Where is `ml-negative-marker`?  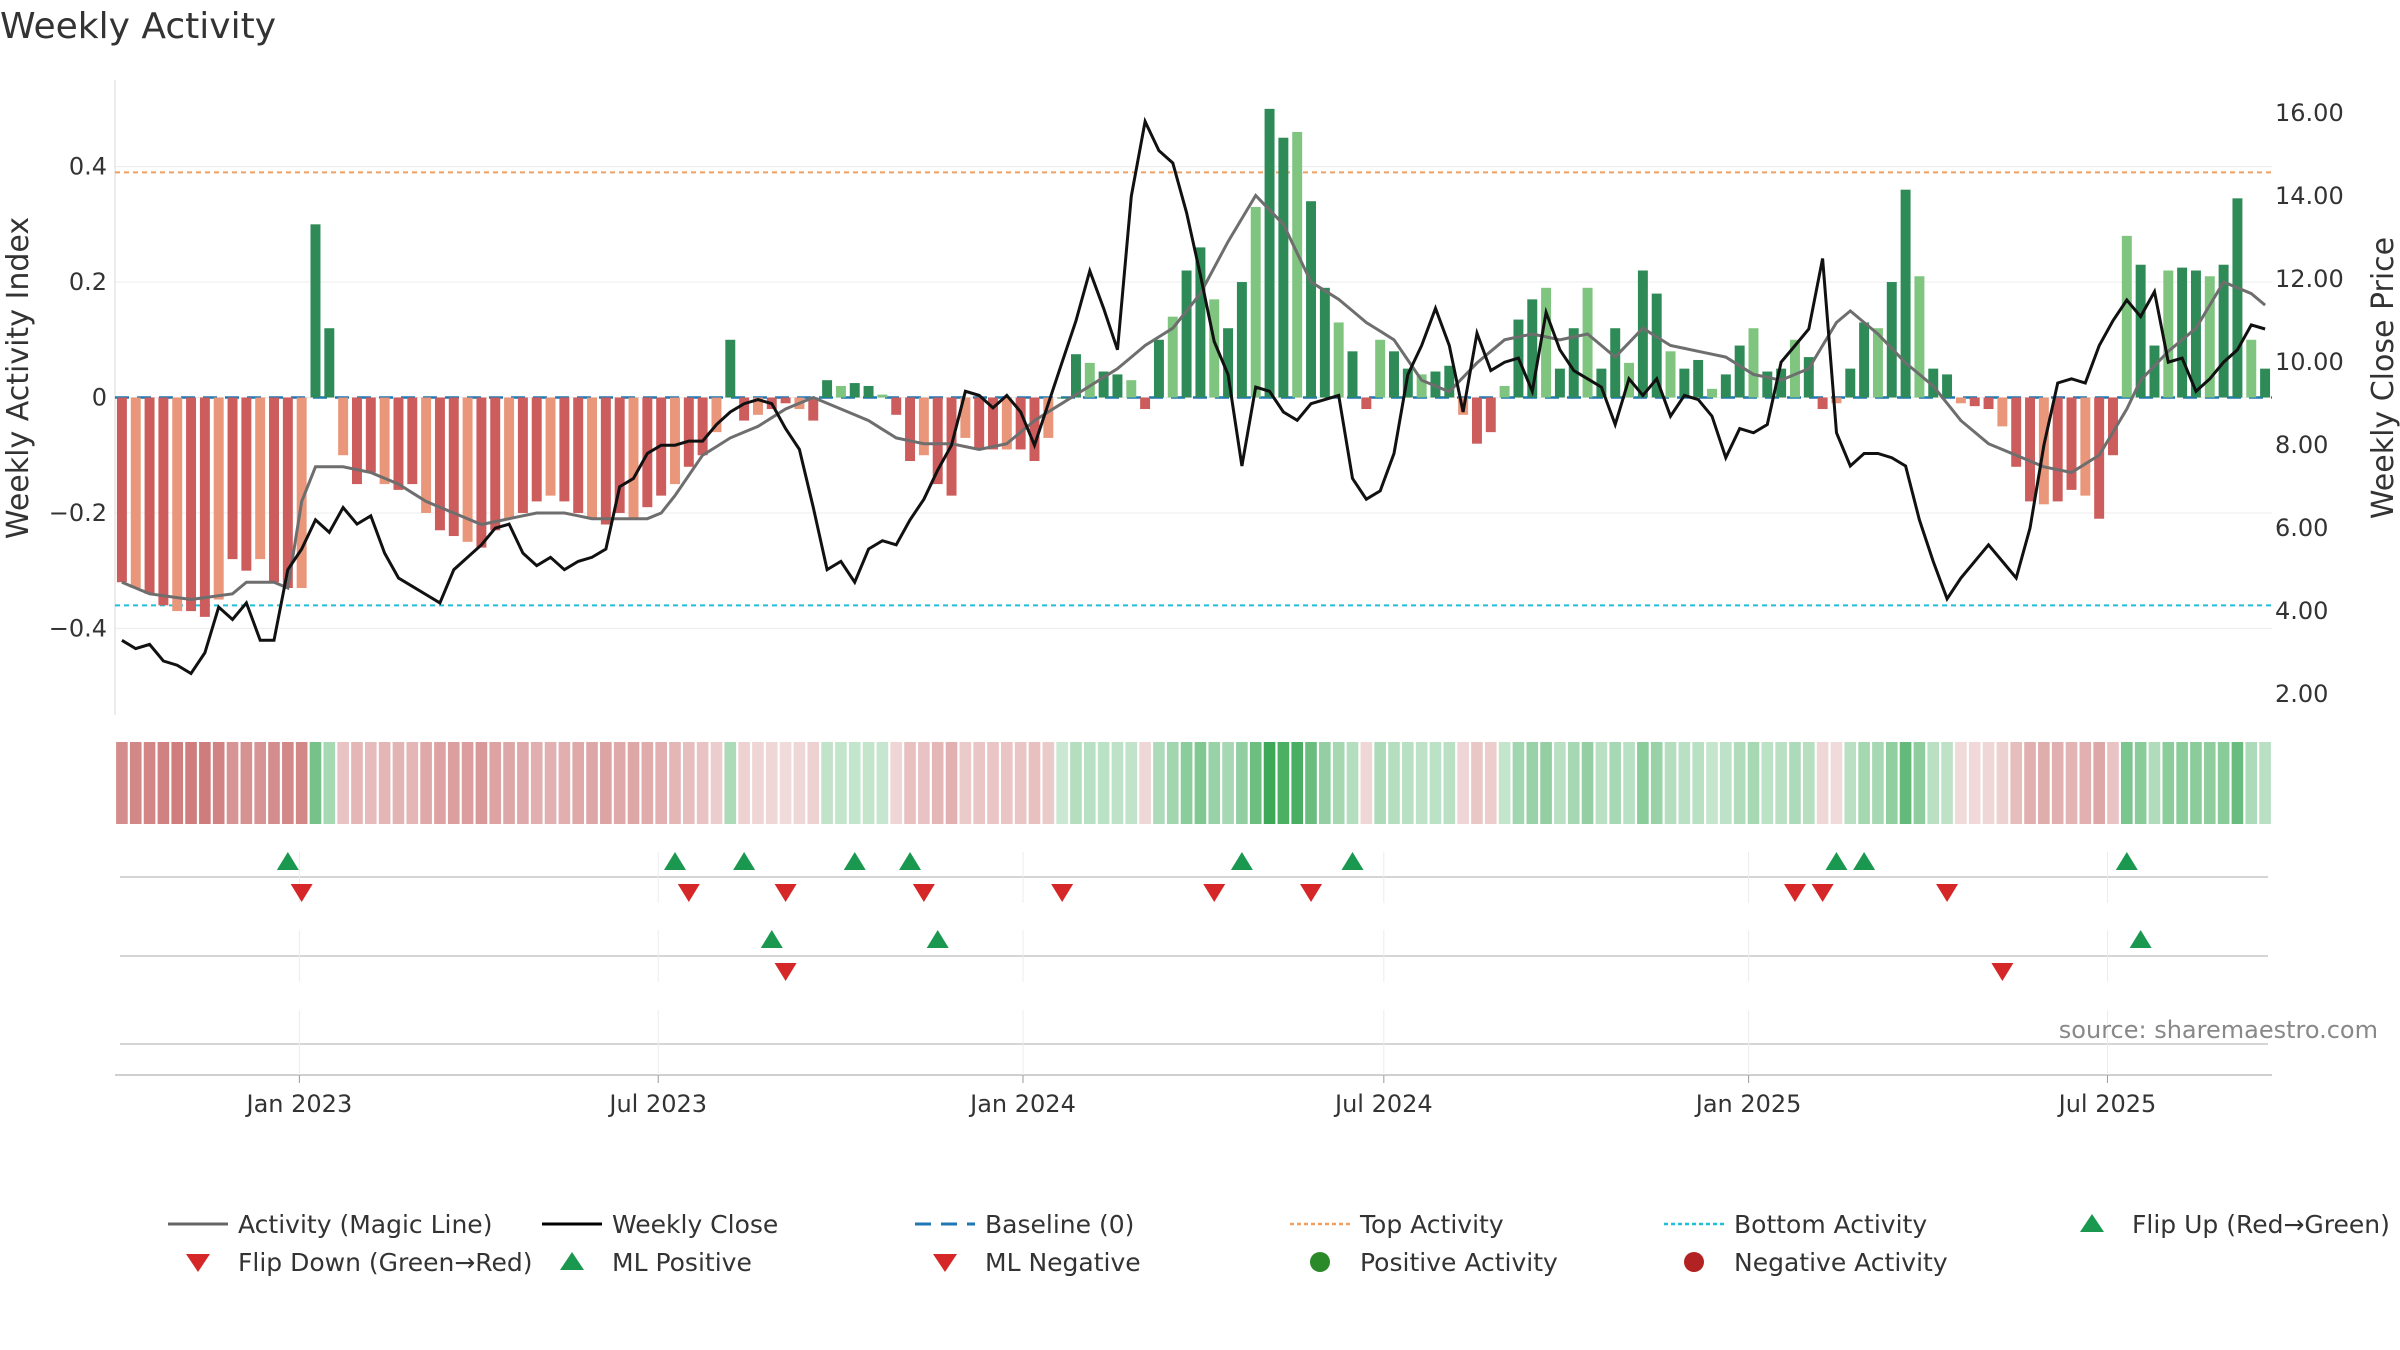 ml-negative-marker is located at coordinates (785, 972).